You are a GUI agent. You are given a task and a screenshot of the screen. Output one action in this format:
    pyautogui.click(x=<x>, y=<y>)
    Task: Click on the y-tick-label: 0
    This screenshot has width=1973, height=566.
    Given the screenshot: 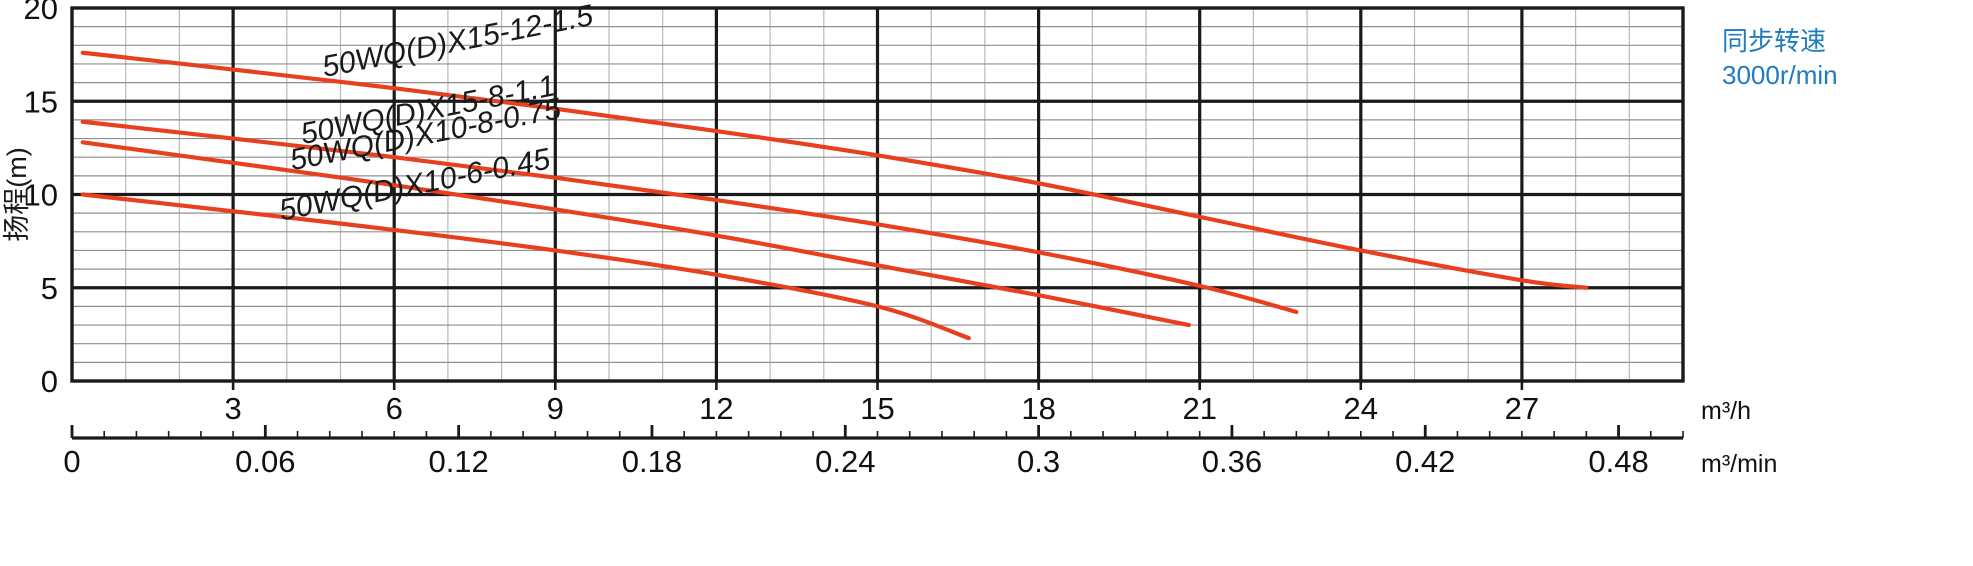 What is the action you would take?
    pyautogui.click(x=49, y=381)
    